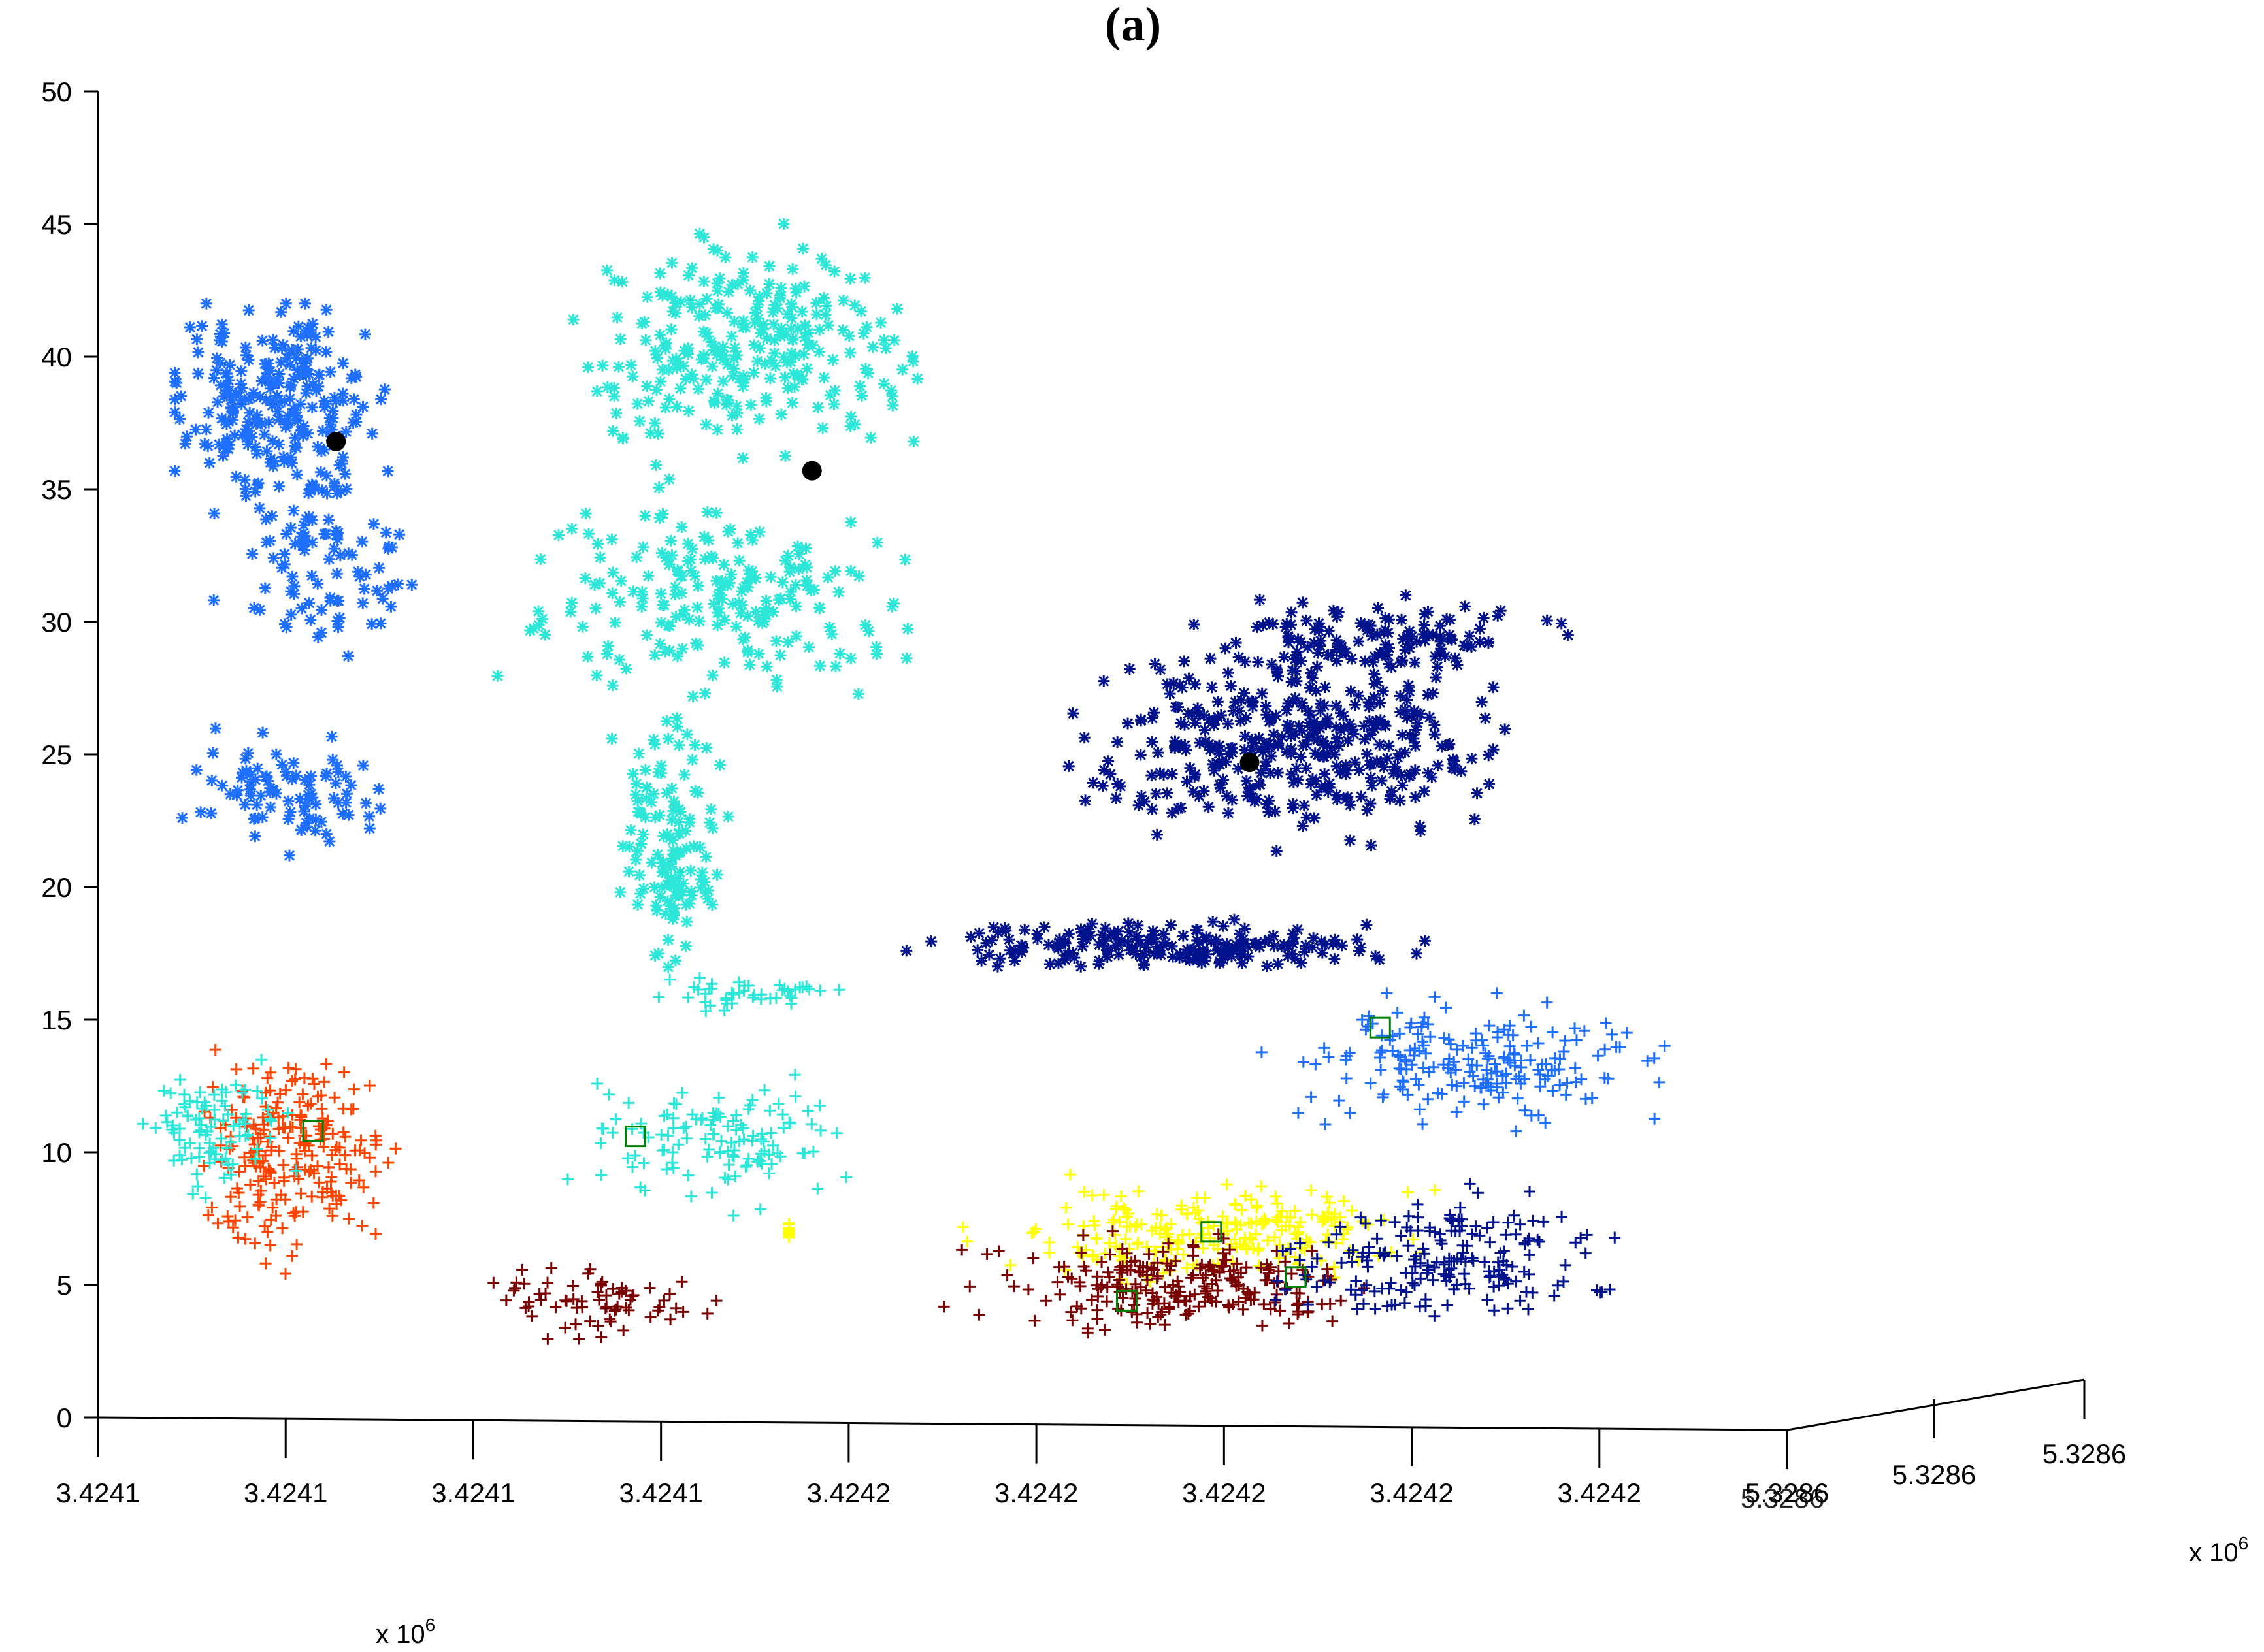 Image resolution: width=2264 pixels, height=1652 pixels. Describe the element at coordinates (57, 754) in the screenshot. I see `z-tick-label: 25` at that location.